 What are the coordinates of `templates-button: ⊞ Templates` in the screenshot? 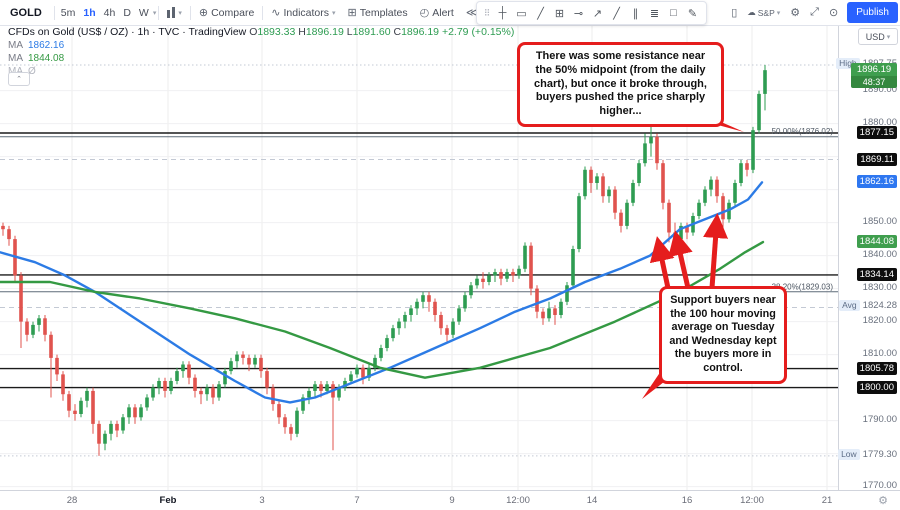 It's located at (377, 13).